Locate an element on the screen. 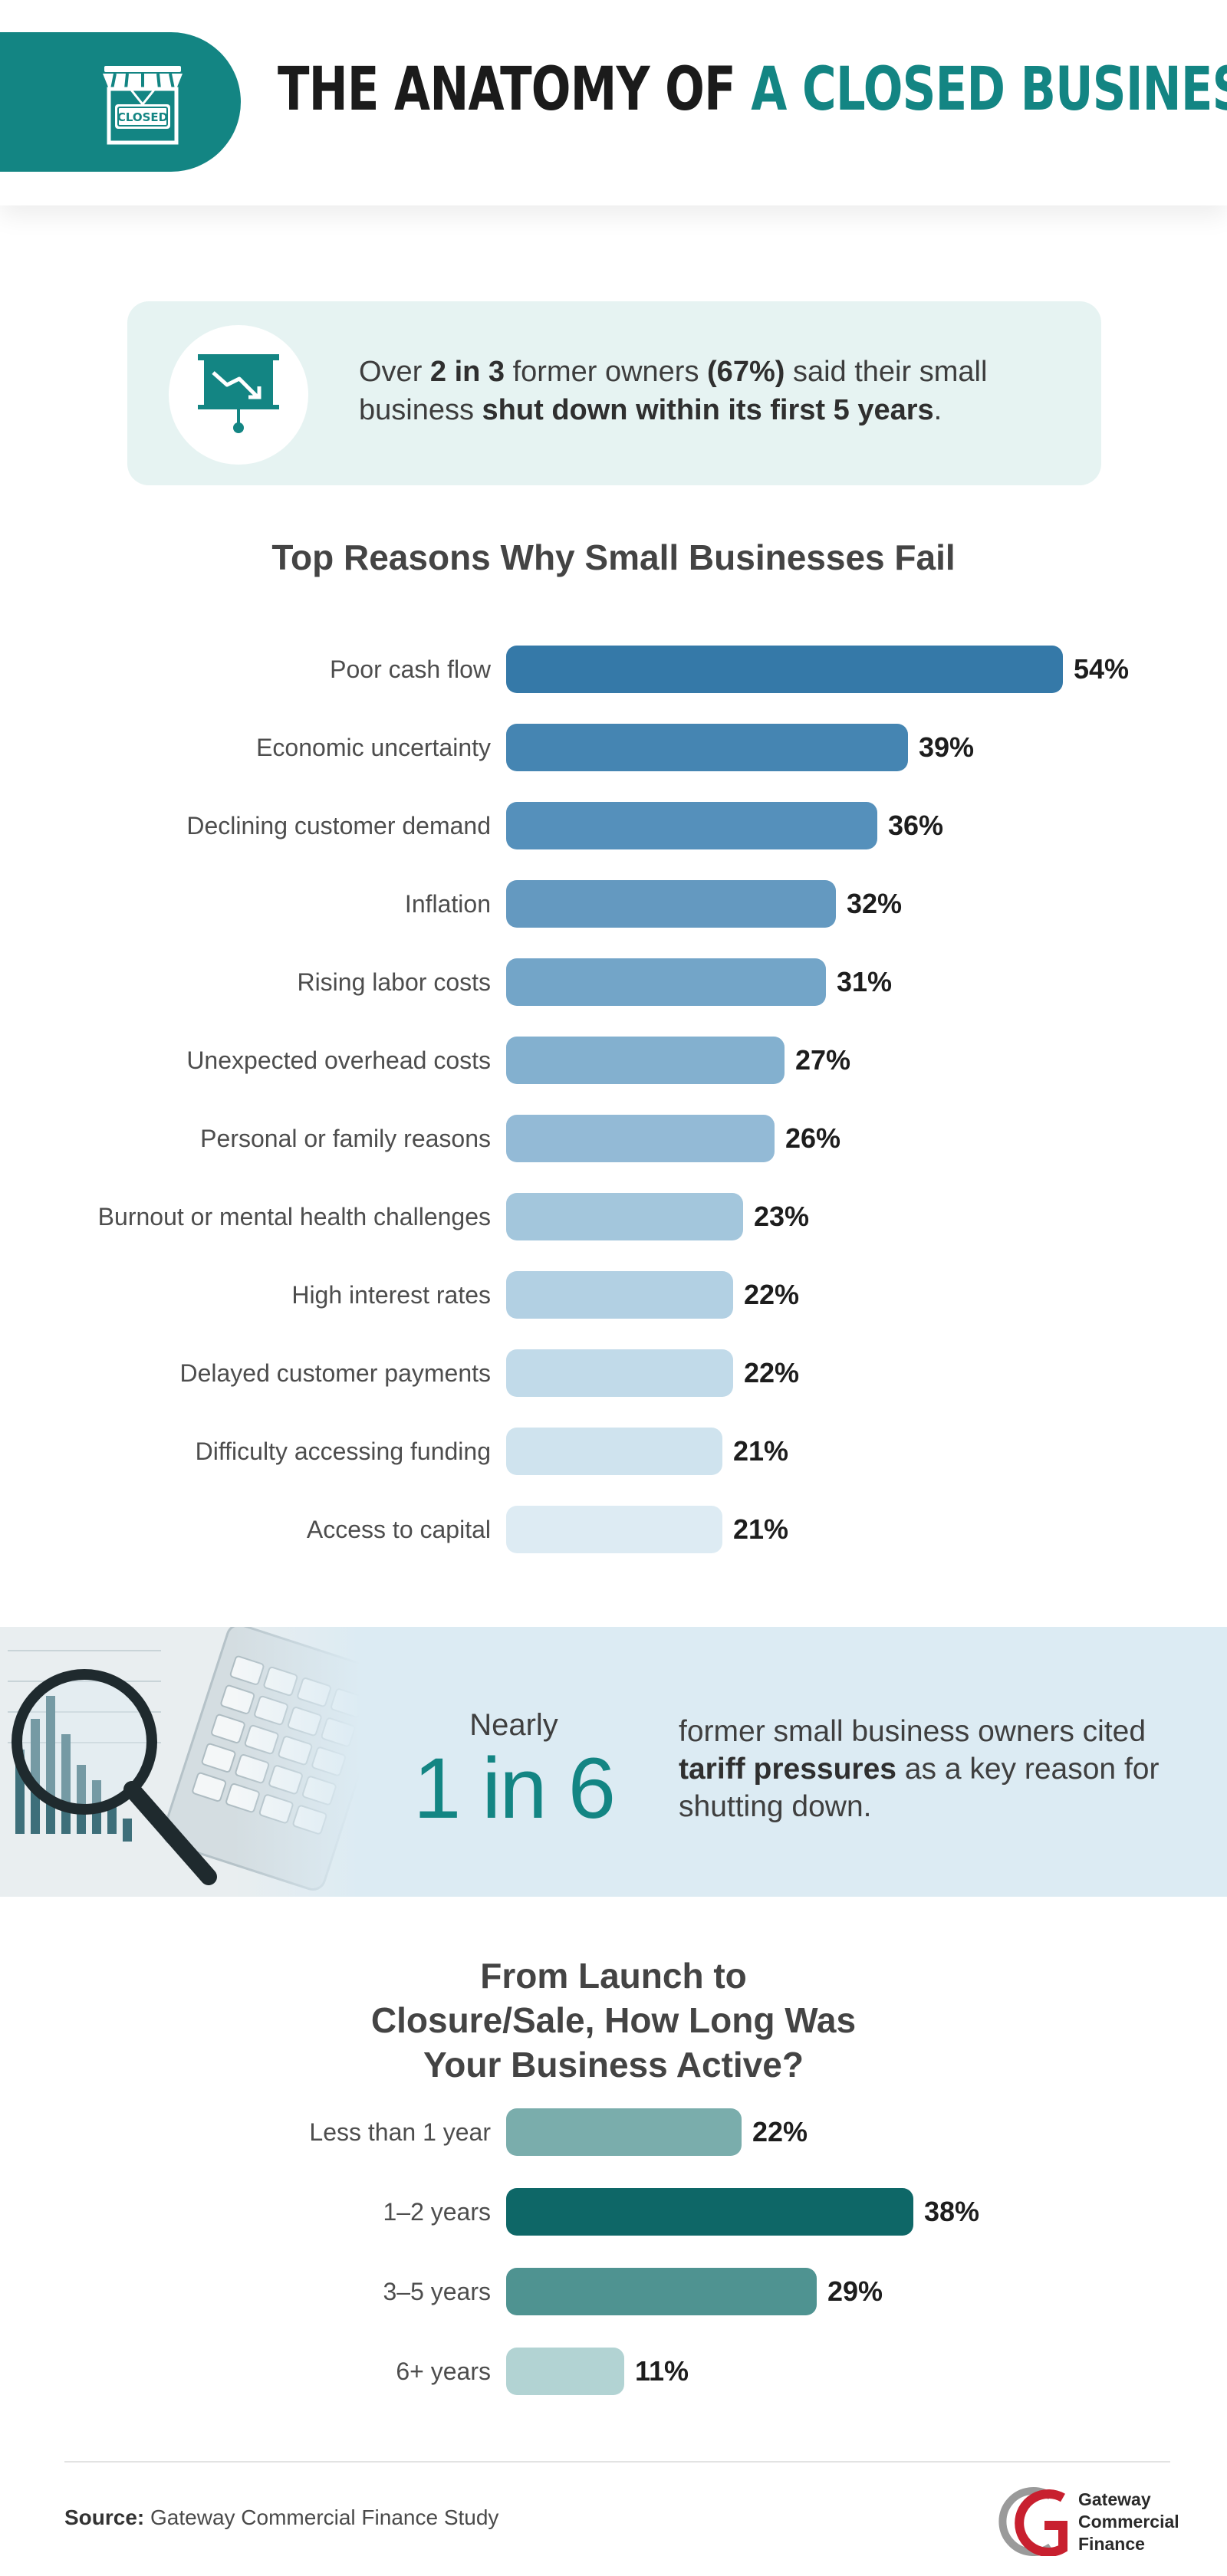 This screenshot has height=2576, width=1227. duration-label: 6+ years is located at coordinates (443, 2372).